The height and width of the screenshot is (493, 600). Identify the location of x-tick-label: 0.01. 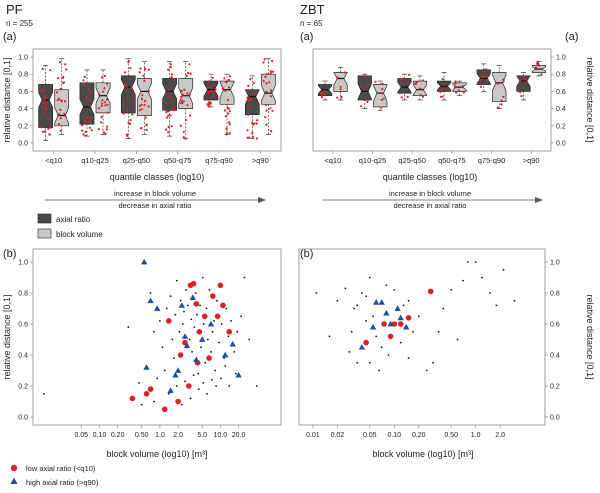
(313, 435).